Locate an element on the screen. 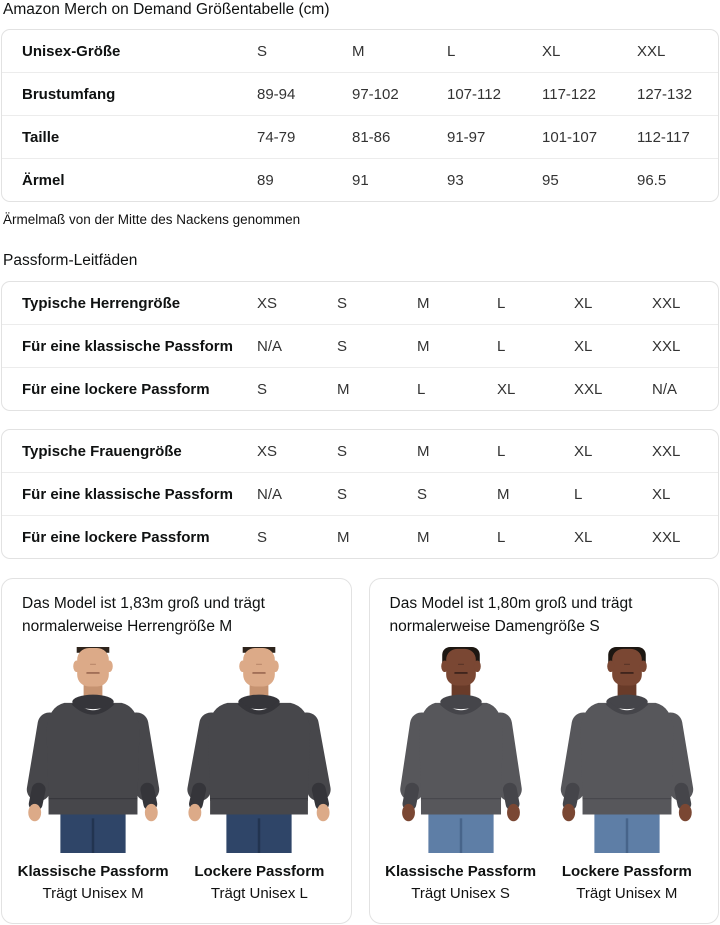 The image size is (720, 925). male-classic-fit-photo is located at coordinates (93, 750).